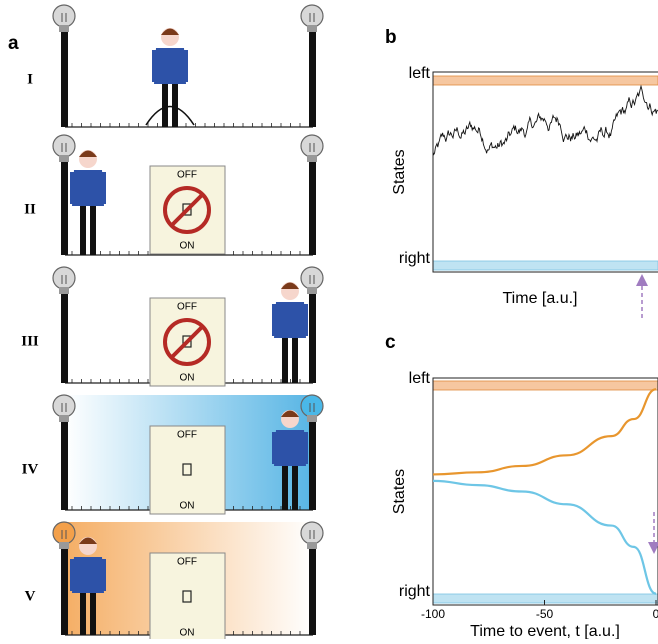  Describe the element at coordinates (545, 631) in the screenshot. I see `x-axis-title: Time to event, t [a.u.]` at that location.